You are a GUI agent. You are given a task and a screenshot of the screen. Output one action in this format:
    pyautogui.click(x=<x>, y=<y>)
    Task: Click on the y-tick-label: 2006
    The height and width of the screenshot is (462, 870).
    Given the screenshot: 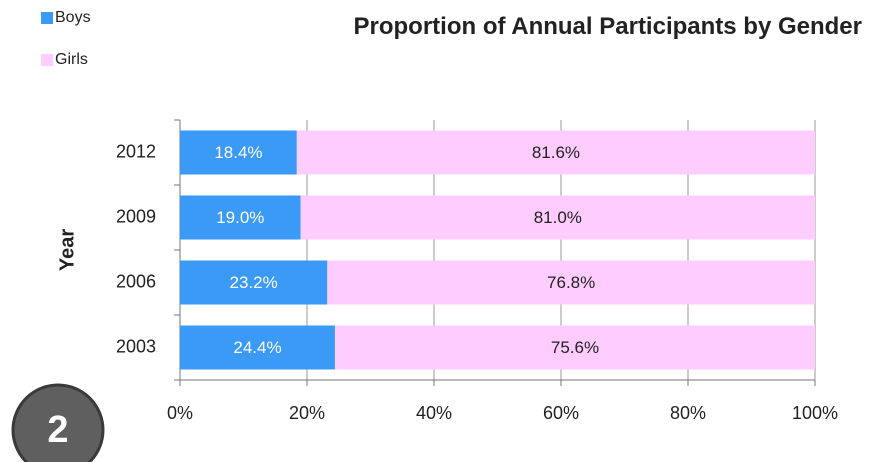 What is the action you would take?
    pyautogui.click(x=136, y=281)
    